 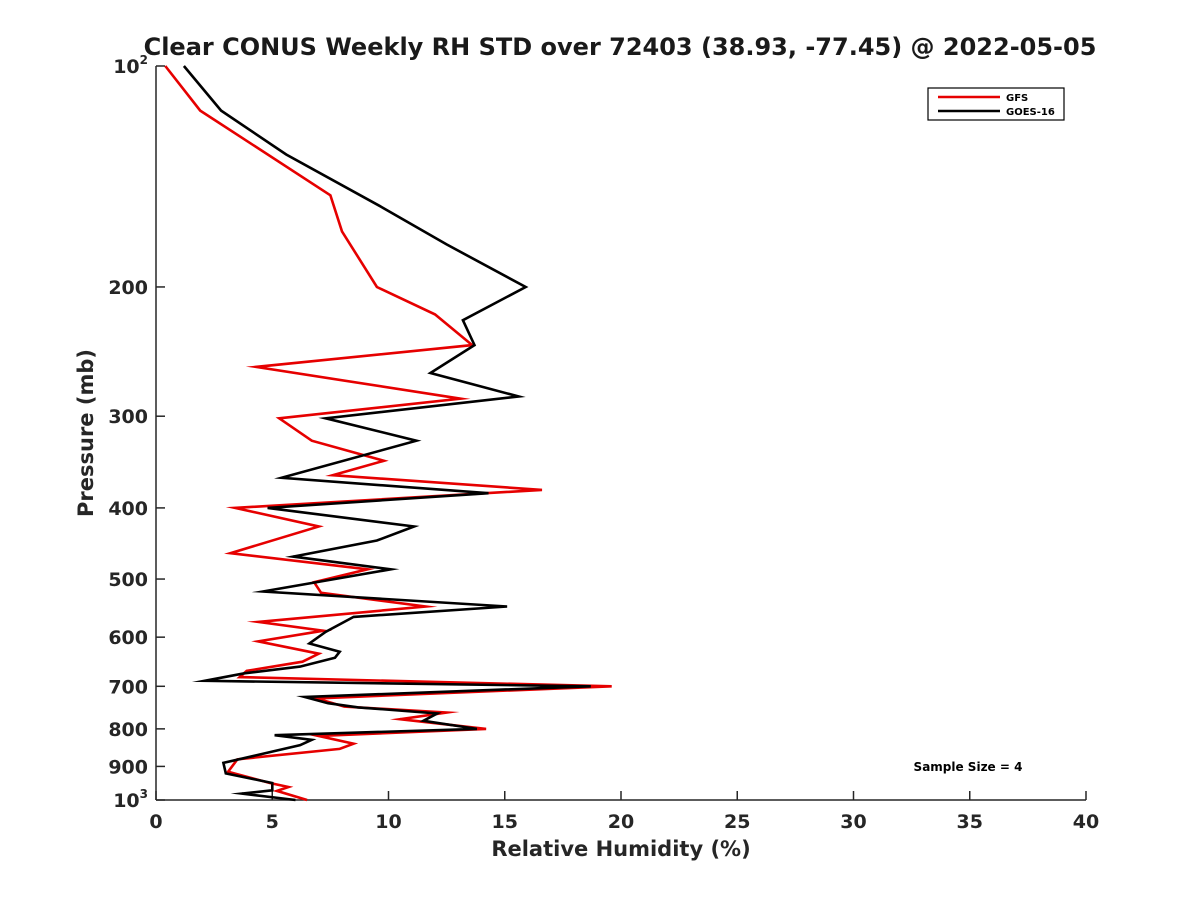 I want to click on legend: GFS GOES-16, so click(x=996, y=104).